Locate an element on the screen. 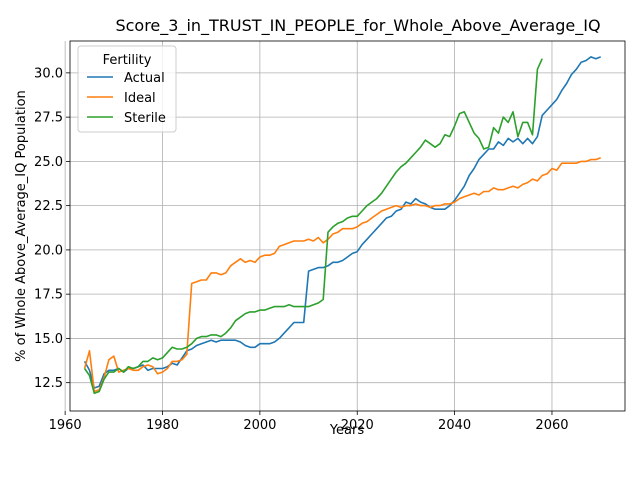  legend-box is located at coordinates (127, 89).